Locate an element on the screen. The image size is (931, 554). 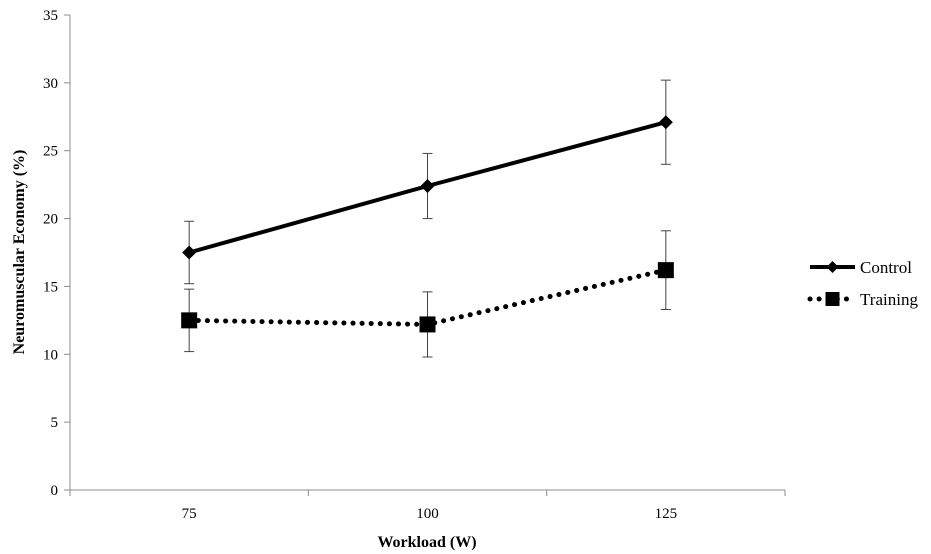
y-tick-label: 10 is located at coordinates (50, 355).